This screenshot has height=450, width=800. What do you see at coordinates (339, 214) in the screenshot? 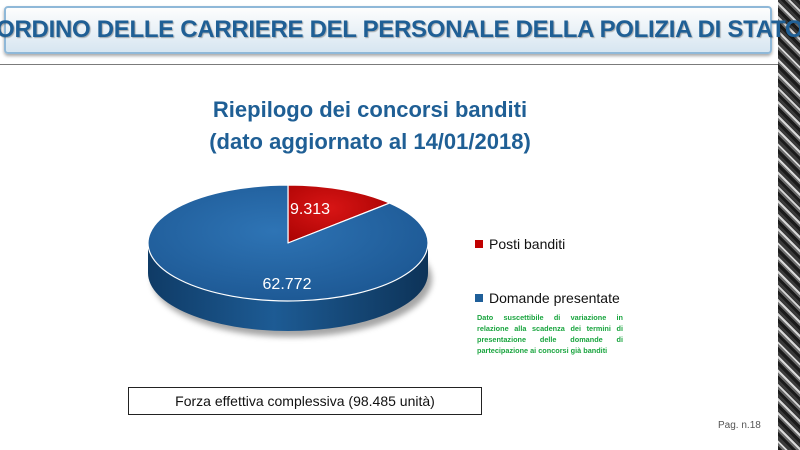
I see `pie-slice-posti-banditi` at bounding box center [339, 214].